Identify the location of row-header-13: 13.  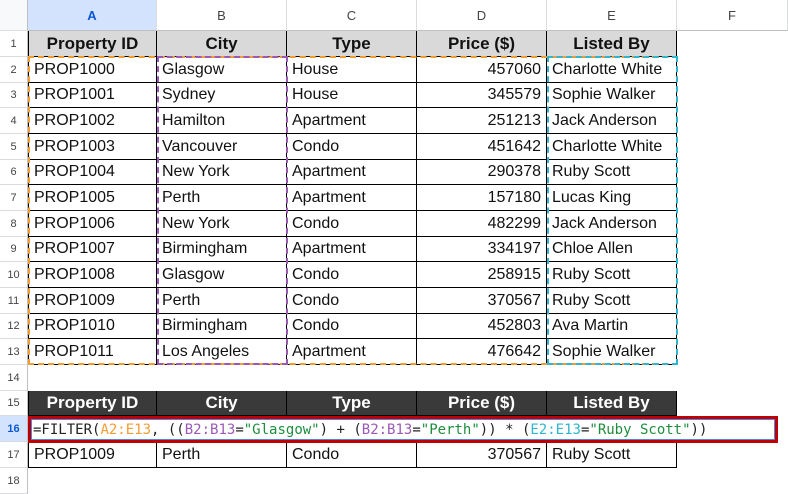
(14, 352).